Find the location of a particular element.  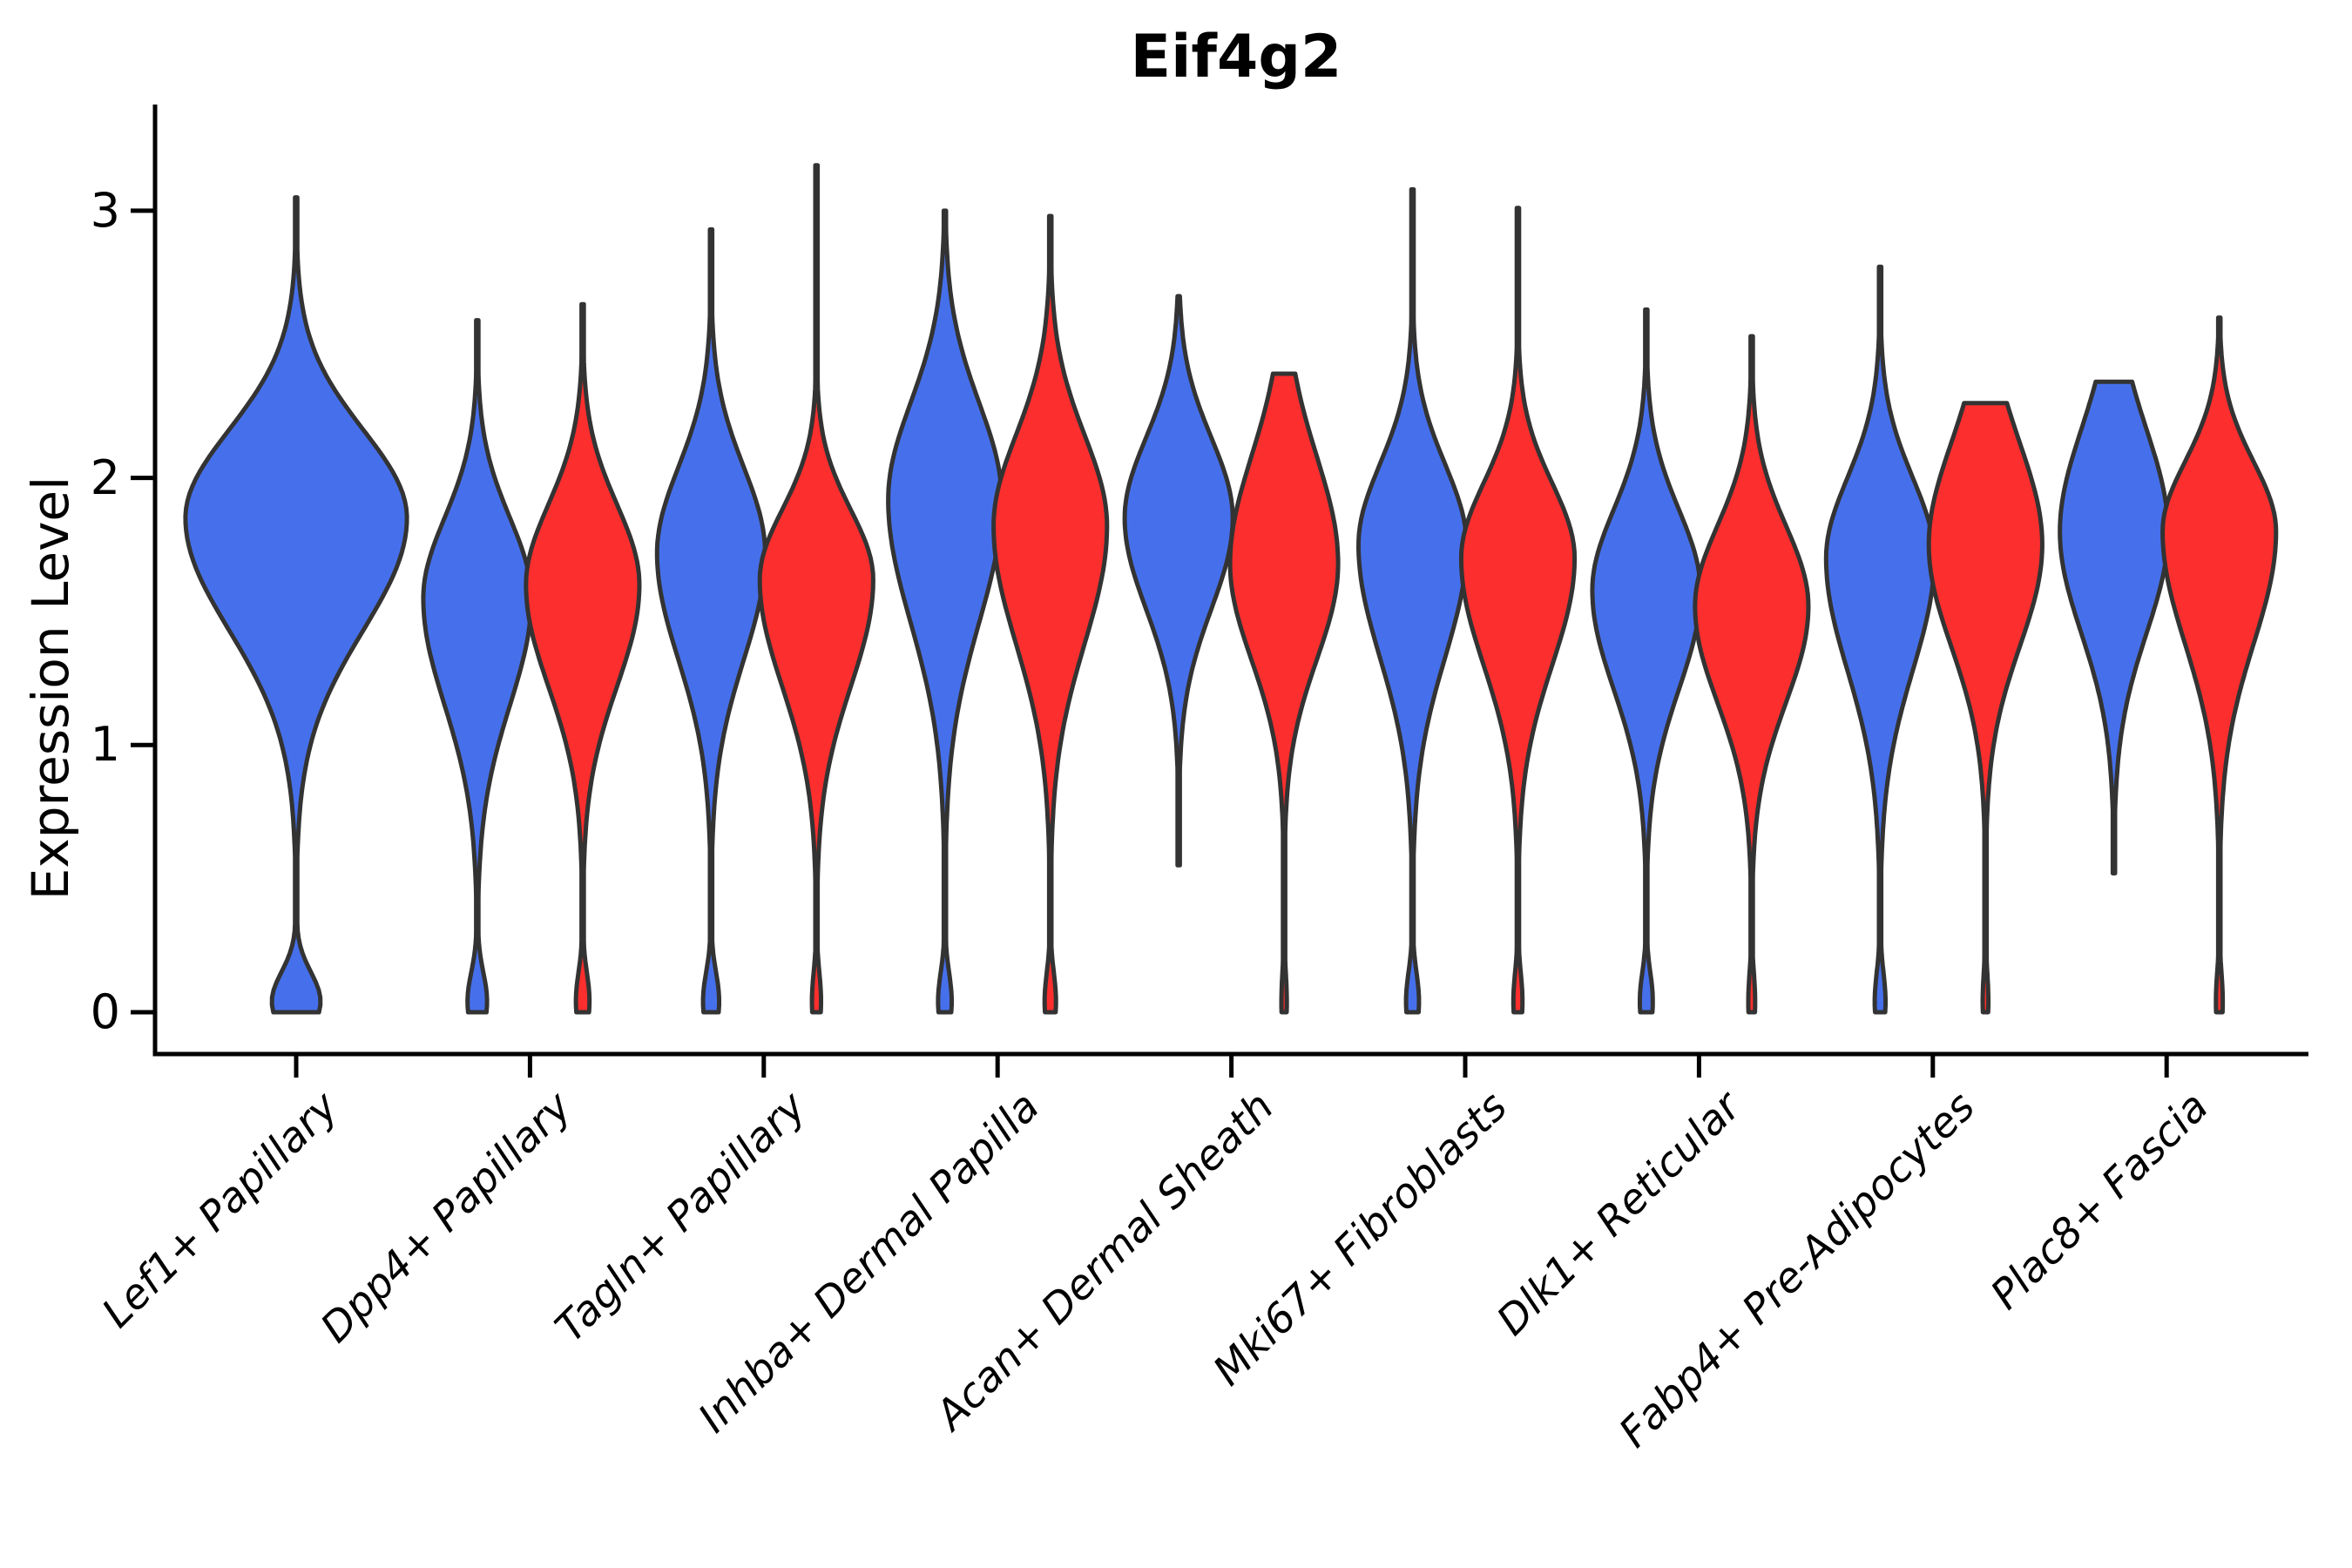

y-tick-label-0: 0 is located at coordinates (105, 1012).